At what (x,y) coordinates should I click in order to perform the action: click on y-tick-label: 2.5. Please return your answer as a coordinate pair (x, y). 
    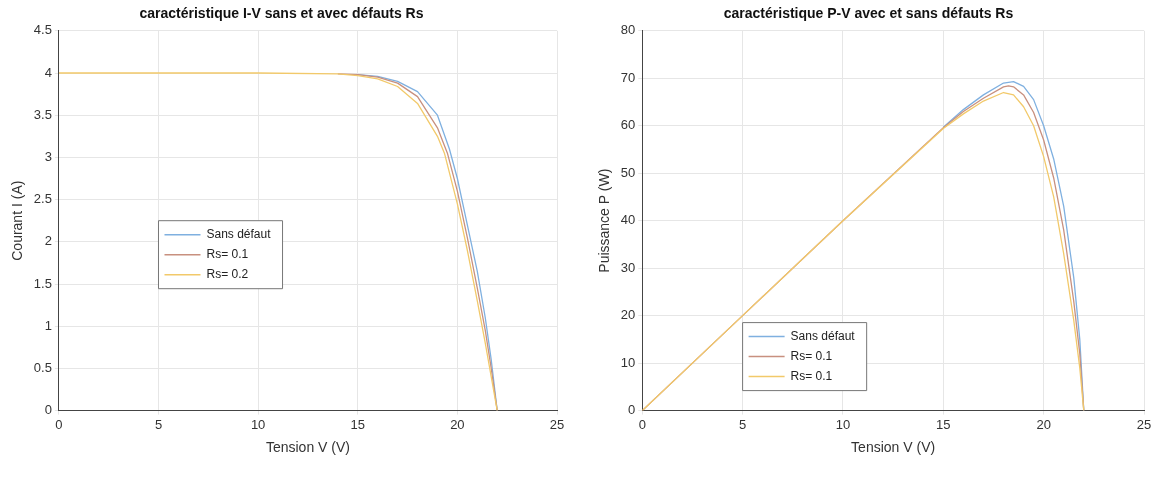
    Looking at the image, I should click on (42, 199).